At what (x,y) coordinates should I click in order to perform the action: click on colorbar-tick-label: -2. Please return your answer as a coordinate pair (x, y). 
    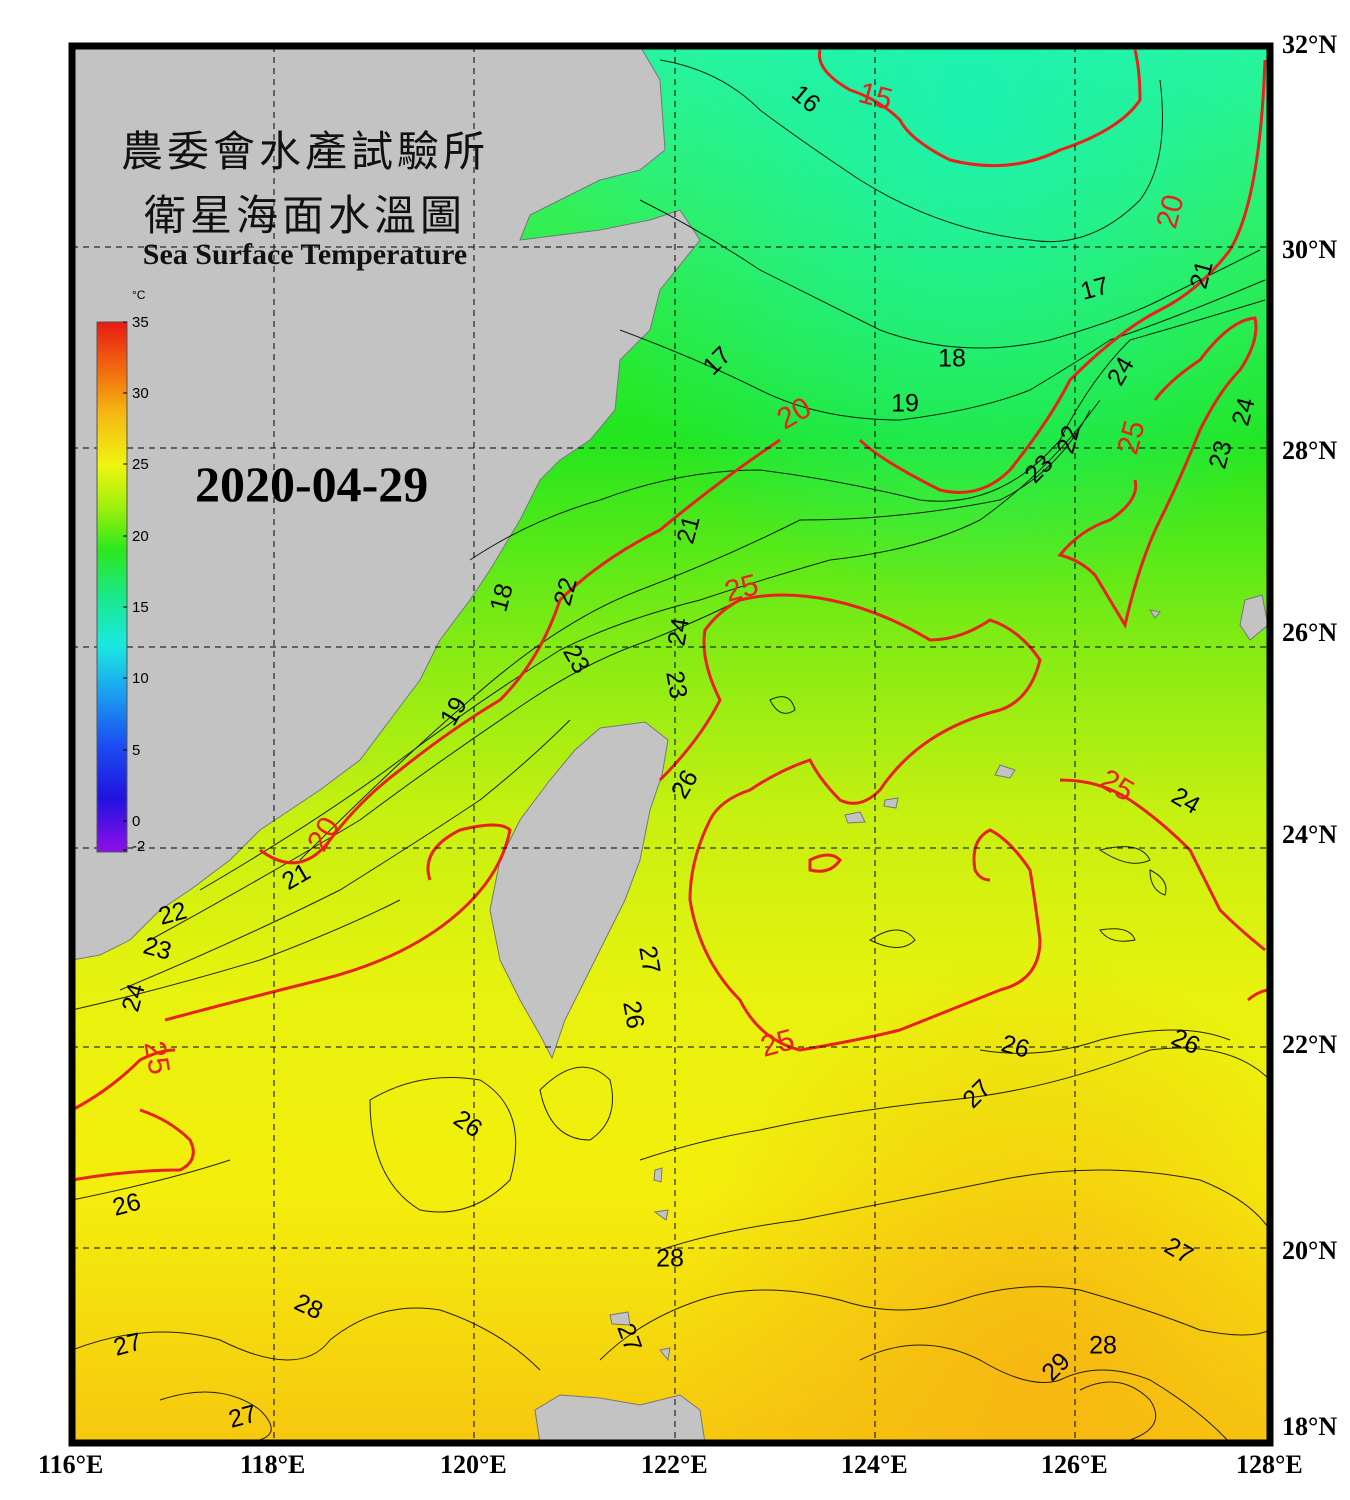
    Looking at the image, I should click on (139, 846).